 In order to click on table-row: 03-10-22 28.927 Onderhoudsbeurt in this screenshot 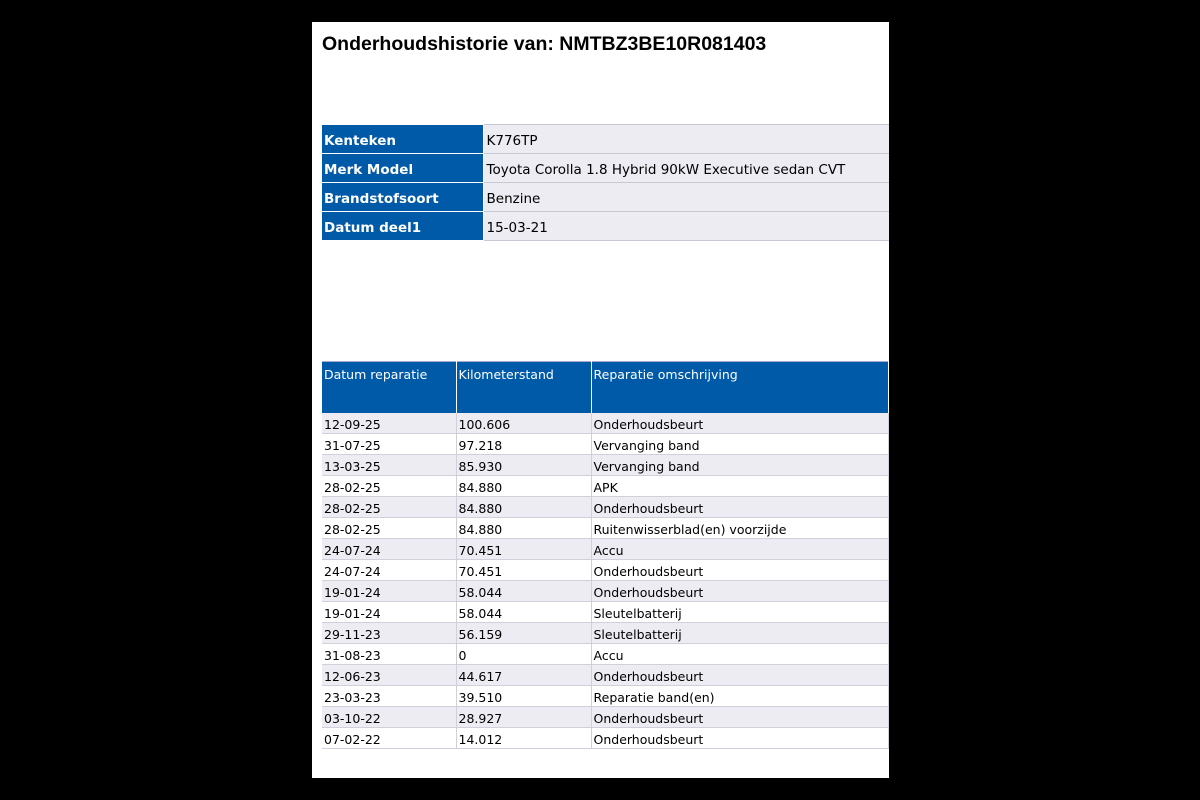, I will do `click(605, 717)`.